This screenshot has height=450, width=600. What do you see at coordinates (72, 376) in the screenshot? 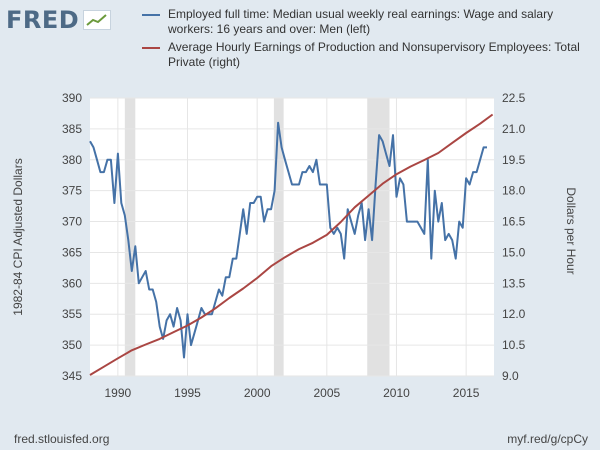
I see `y-tick-label-left: 345` at bounding box center [72, 376].